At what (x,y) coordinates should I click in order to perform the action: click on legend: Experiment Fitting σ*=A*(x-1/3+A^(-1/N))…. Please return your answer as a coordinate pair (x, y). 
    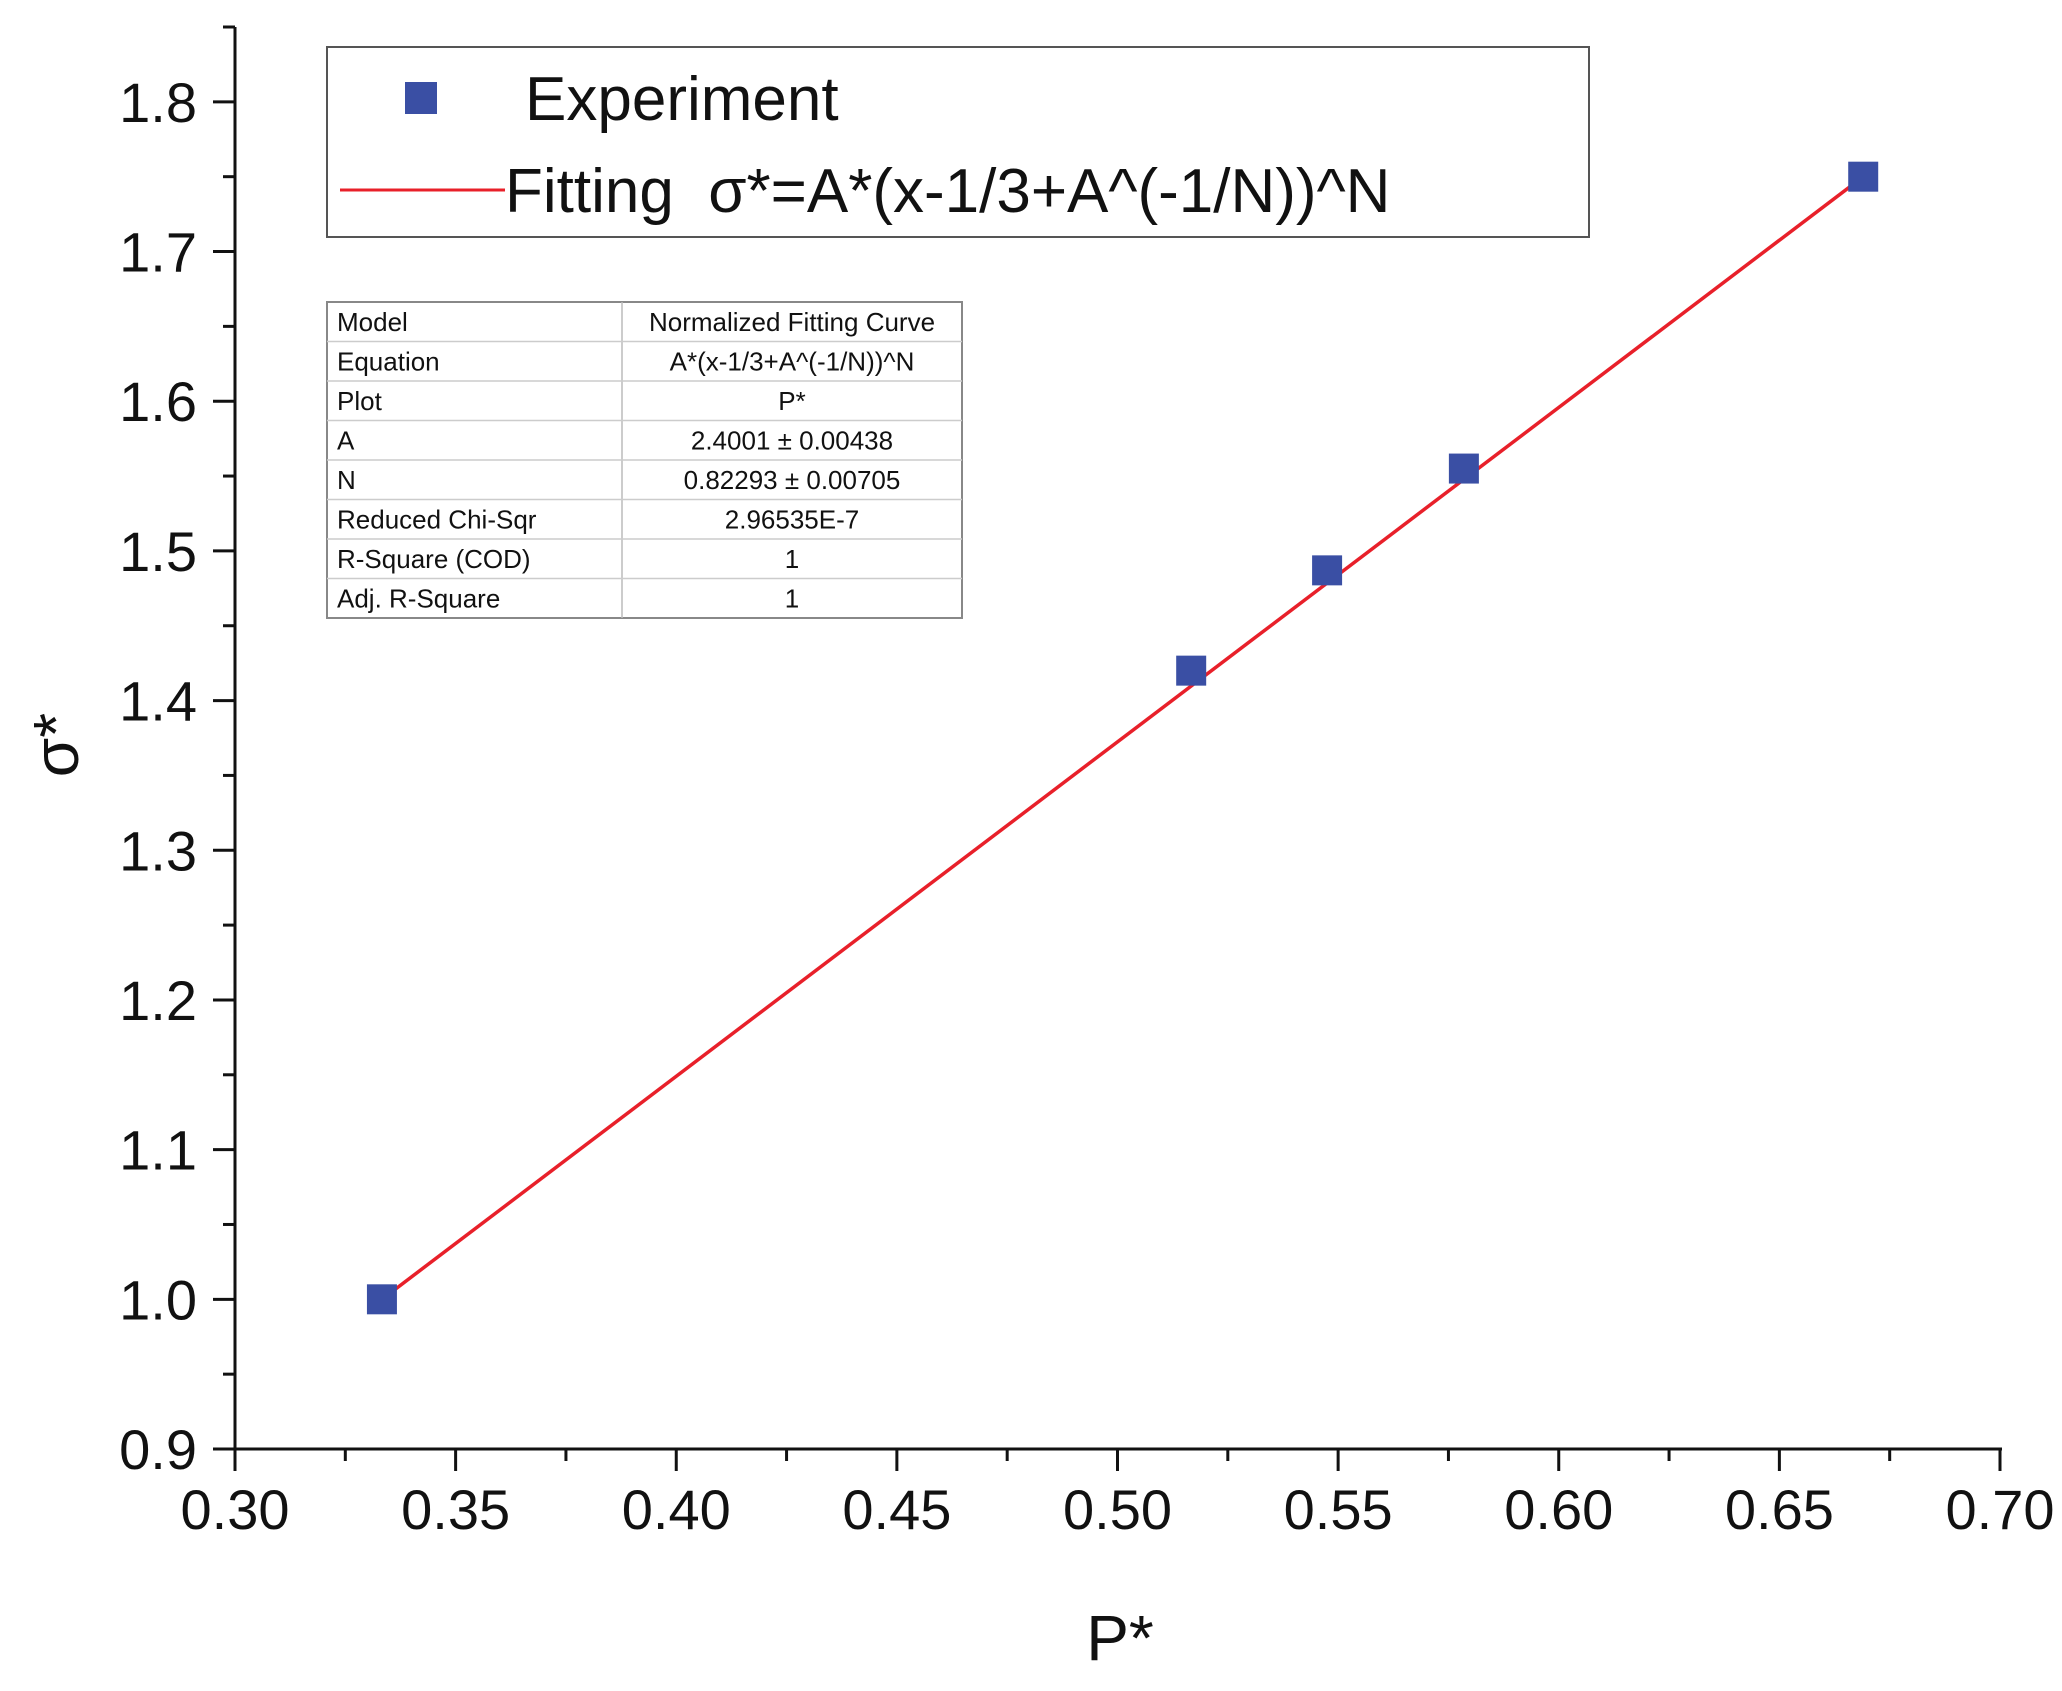
    Looking at the image, I should click on (958, 142).